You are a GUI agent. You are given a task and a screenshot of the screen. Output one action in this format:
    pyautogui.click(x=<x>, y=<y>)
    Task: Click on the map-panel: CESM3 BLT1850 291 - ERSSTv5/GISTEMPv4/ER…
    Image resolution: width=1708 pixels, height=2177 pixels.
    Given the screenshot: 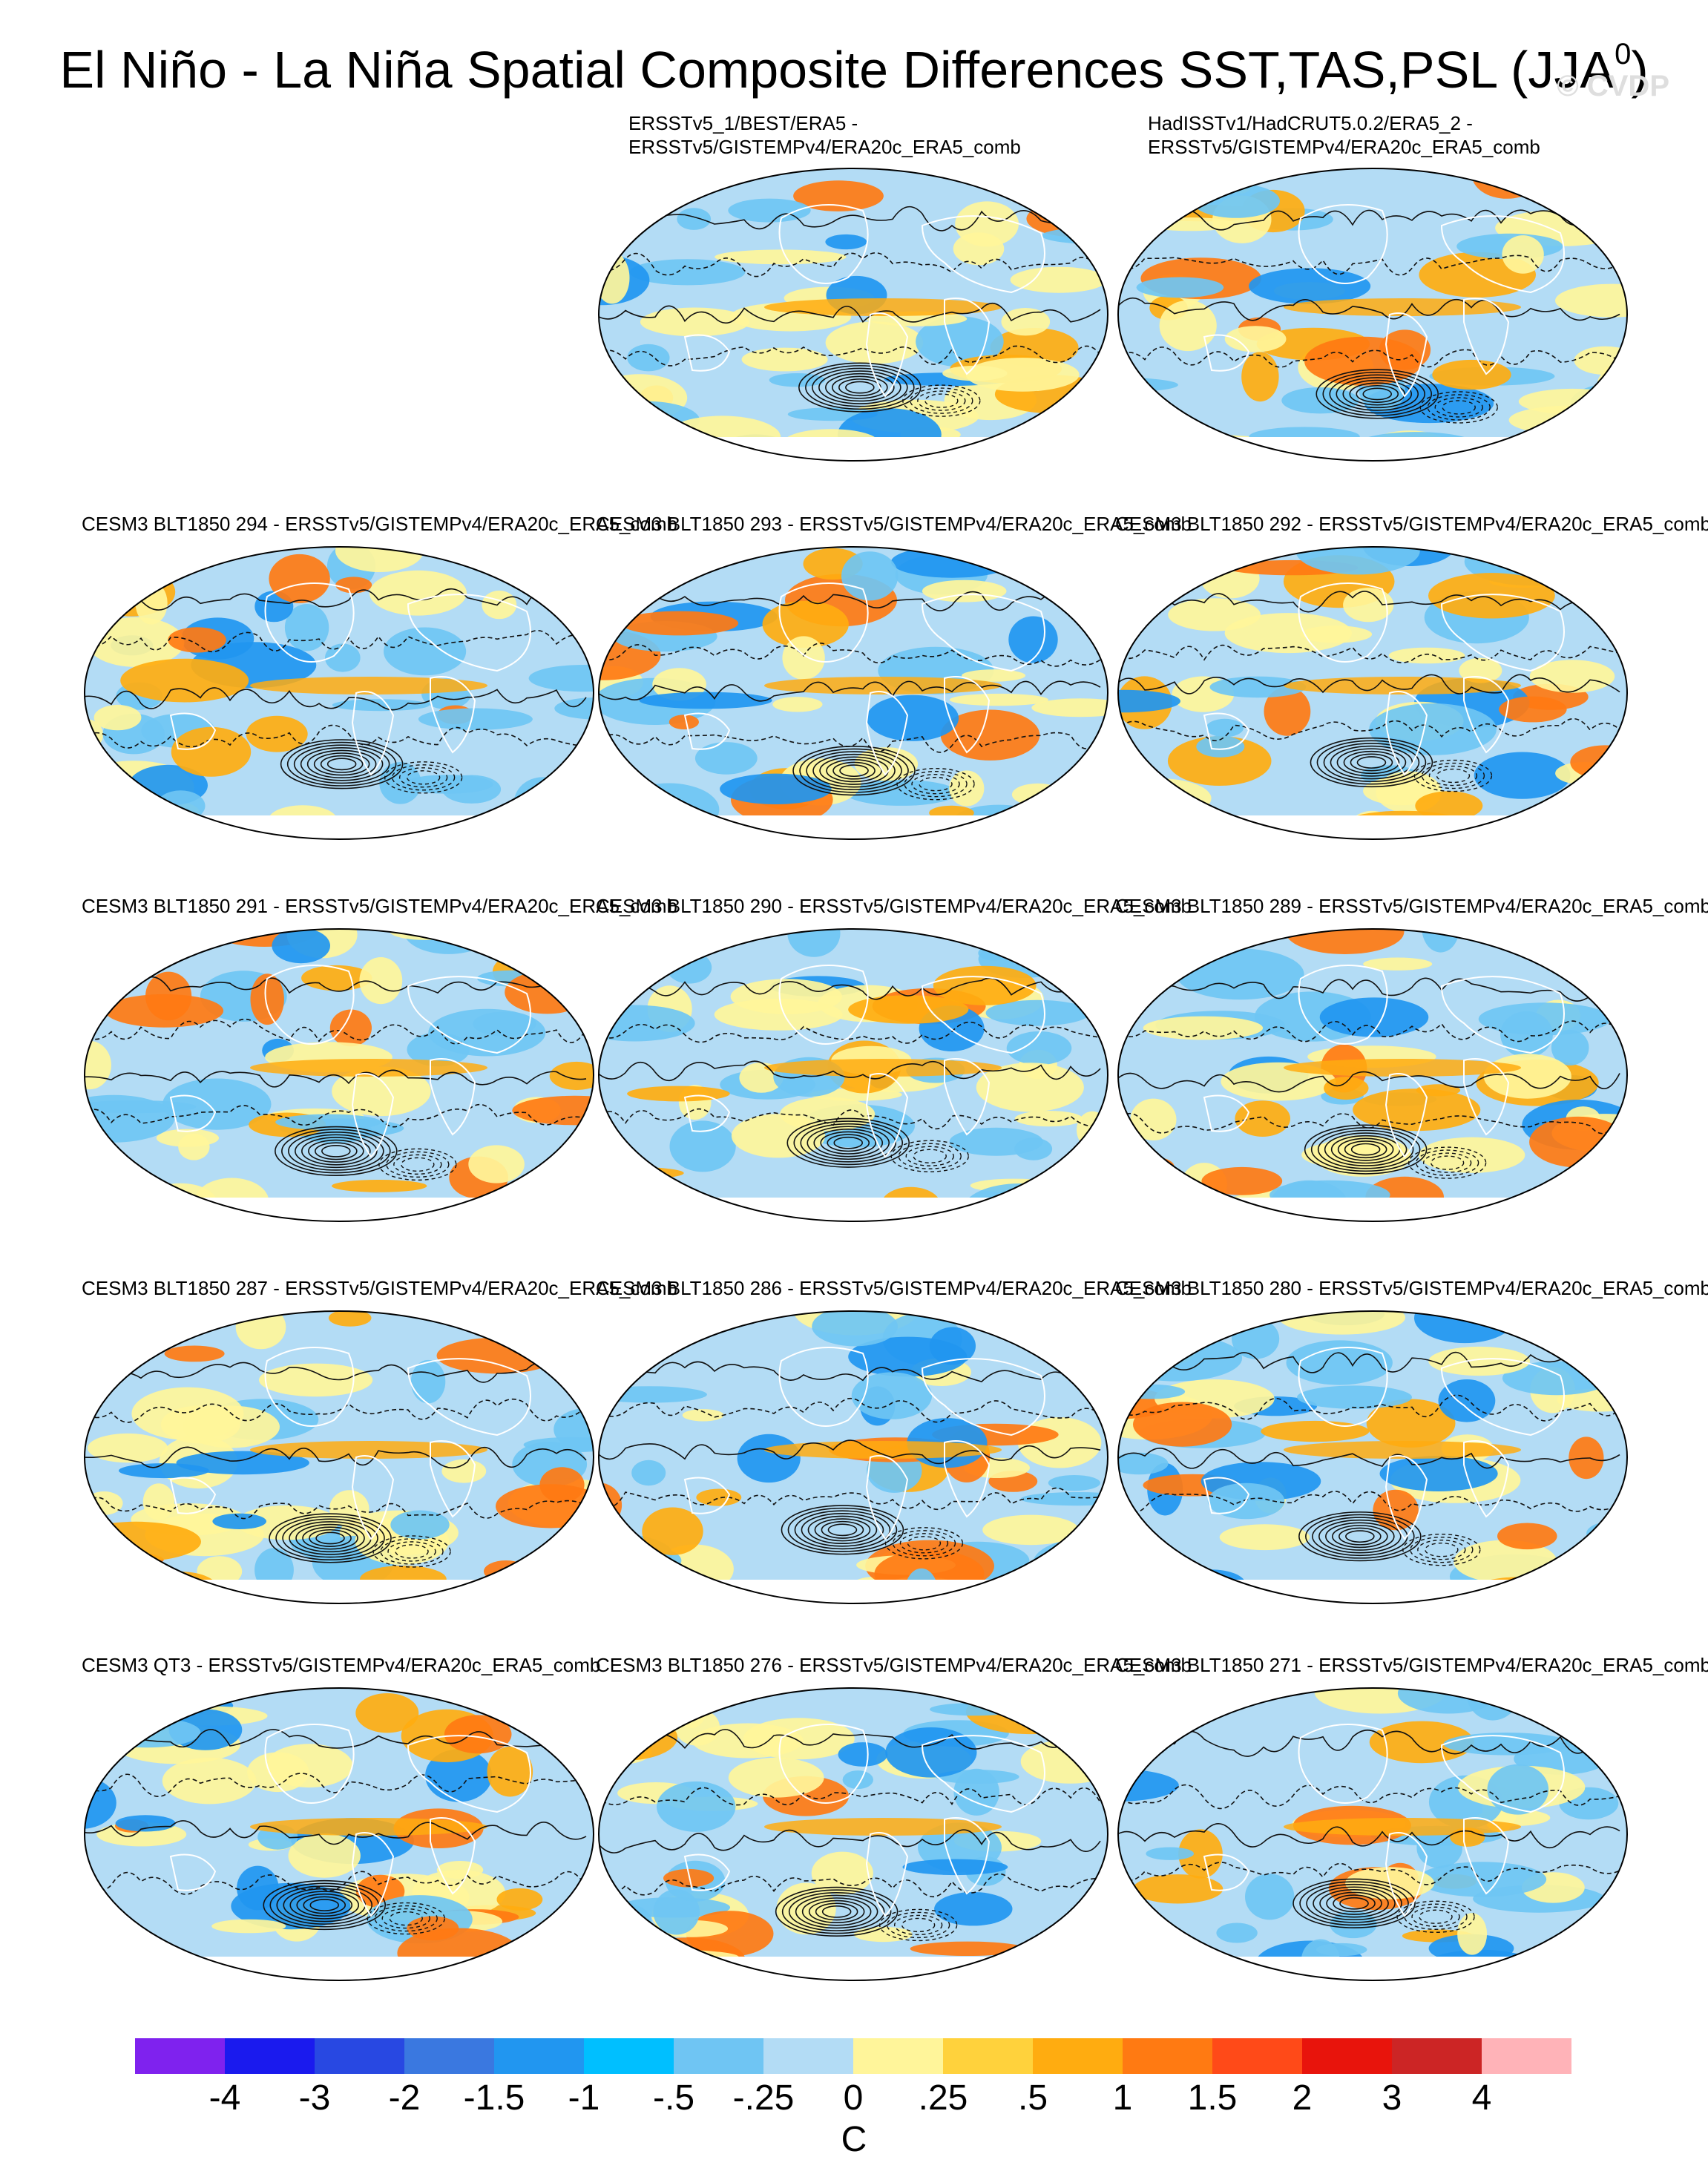 What is the action you would take?
    pyautogui.click(x=379, y=1094)
    